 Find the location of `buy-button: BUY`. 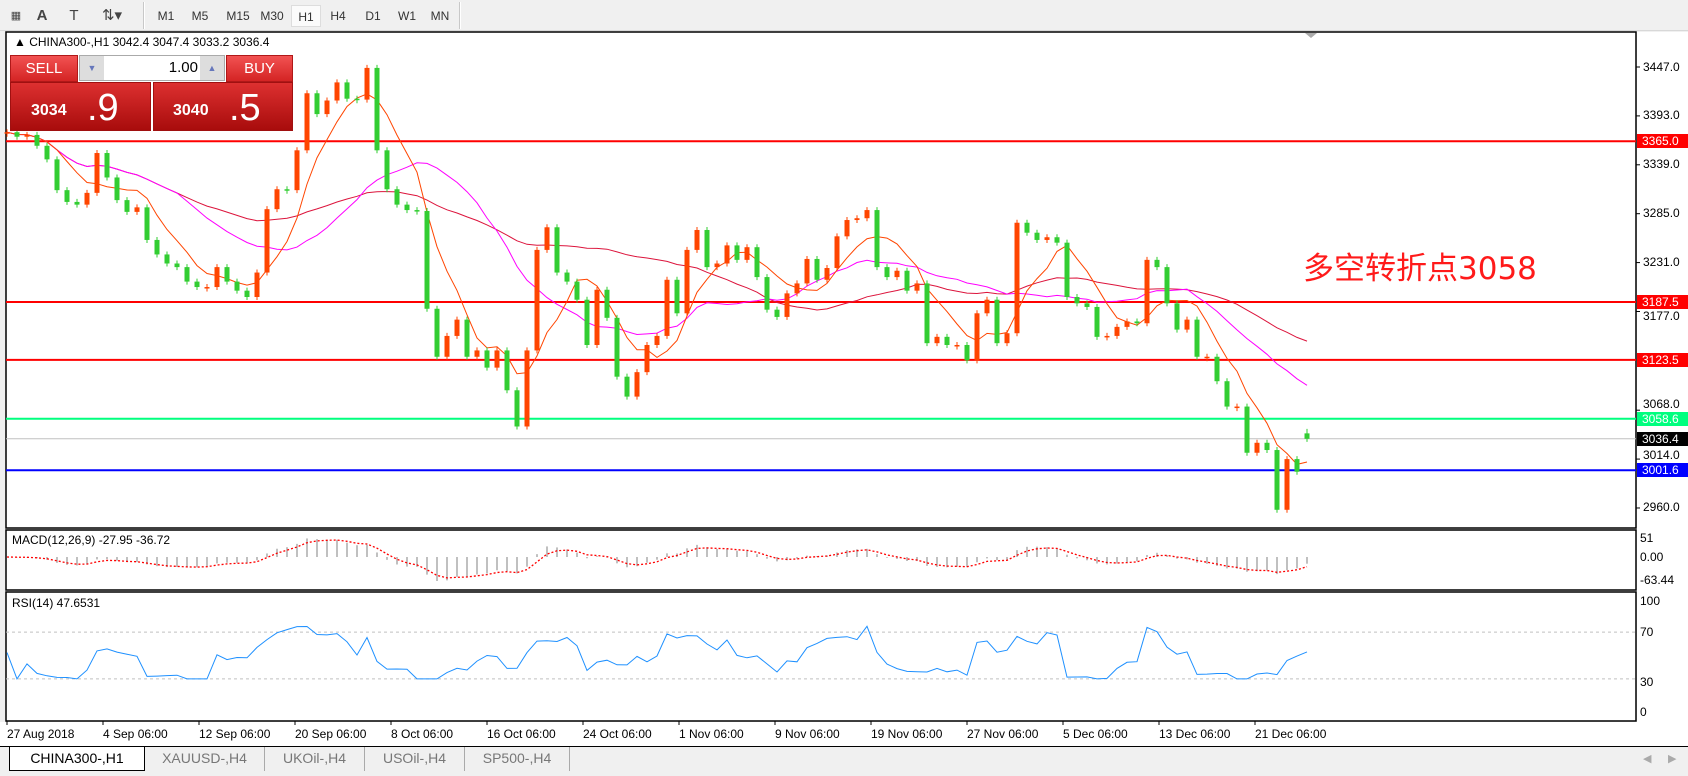

buy-button: BUY is located at coordinates (259, 68).